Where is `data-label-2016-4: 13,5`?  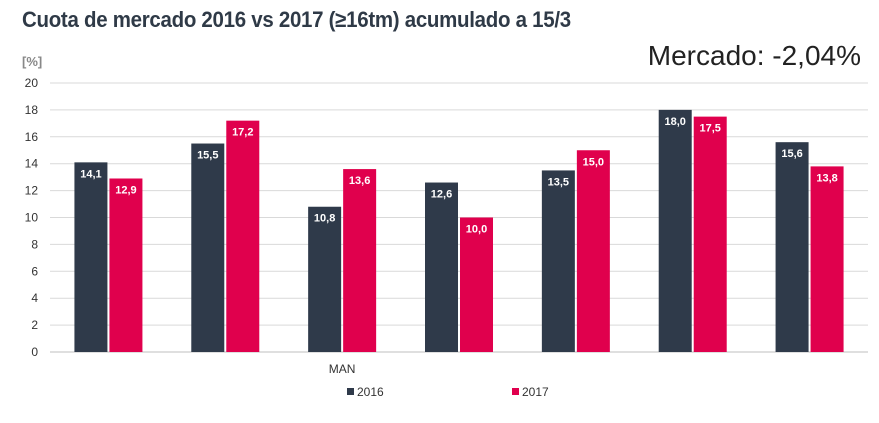
data-label-2016-4: 13,5 is located at coordinates (558, 182).